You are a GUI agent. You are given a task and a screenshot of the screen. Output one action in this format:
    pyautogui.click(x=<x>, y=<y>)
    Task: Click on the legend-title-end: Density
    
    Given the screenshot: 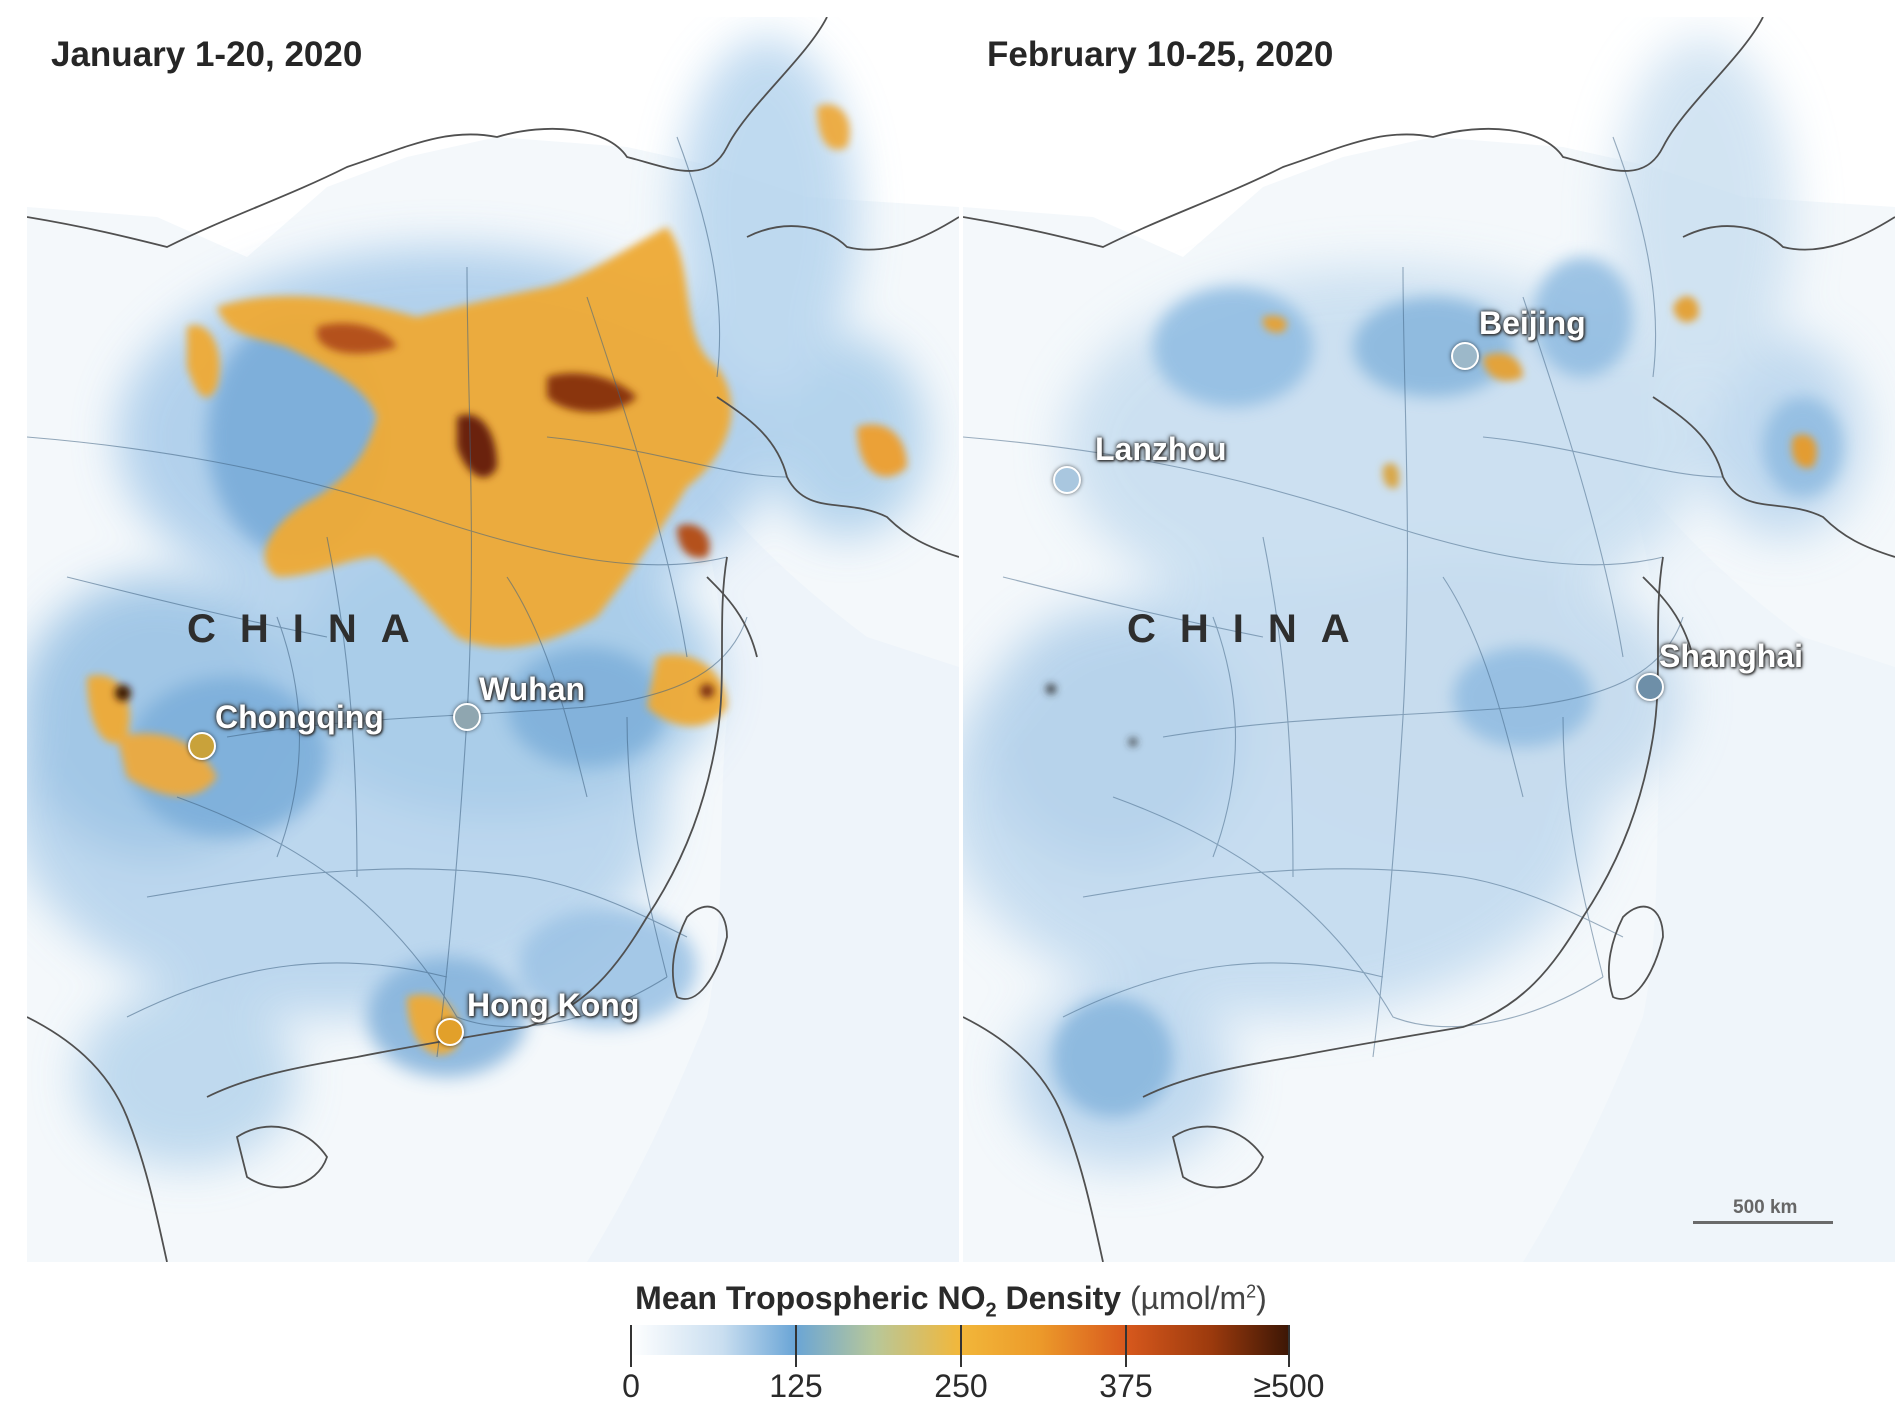 What is the action you would take?
    pyautogui.click(x=1059, y=1298)
    